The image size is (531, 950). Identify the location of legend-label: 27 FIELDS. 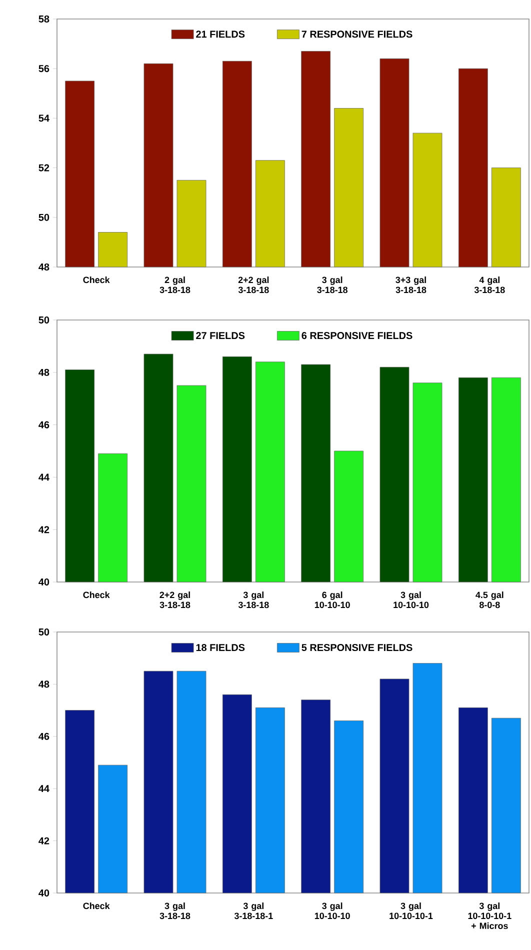
(220, 336).